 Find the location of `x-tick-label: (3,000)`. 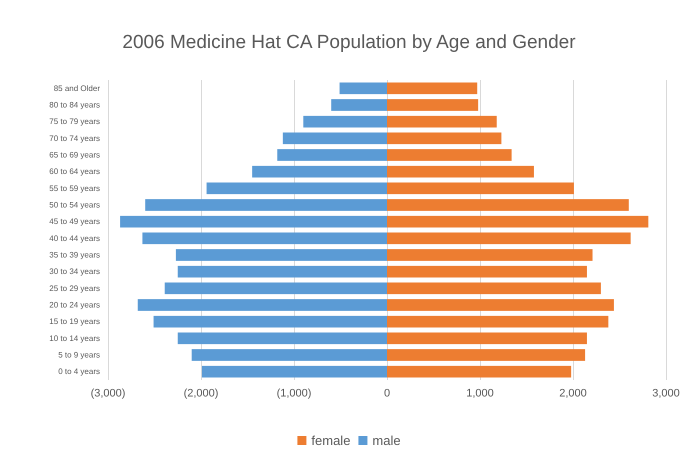

x-tick-label: (3,000) is located at coordinates (108, 394).